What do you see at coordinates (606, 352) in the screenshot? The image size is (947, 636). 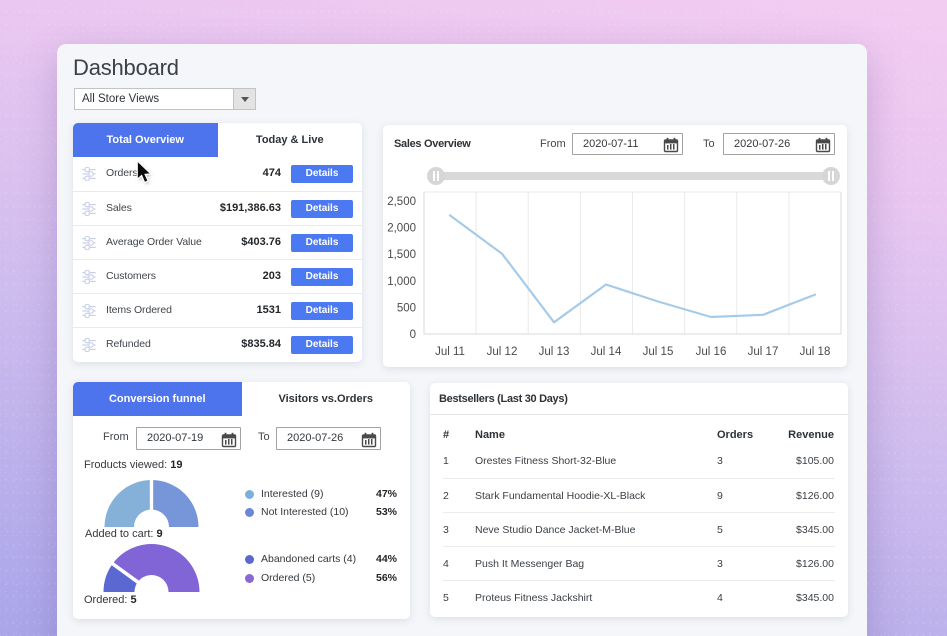 I see `svg-text: Jul 14` at bounding box center [606, 352].